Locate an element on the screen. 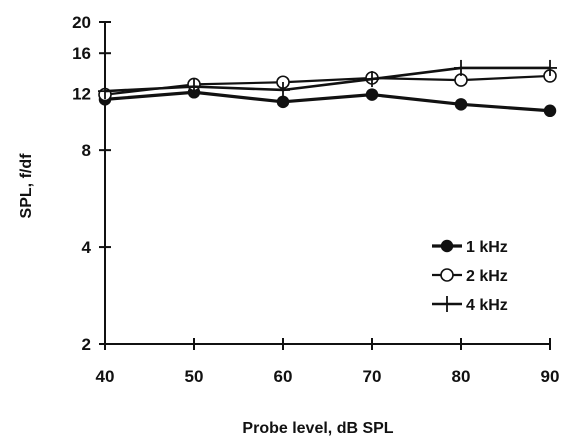 The image size is (566, 441). legend-label: 1 kHz is located at coordinates (487, 247).